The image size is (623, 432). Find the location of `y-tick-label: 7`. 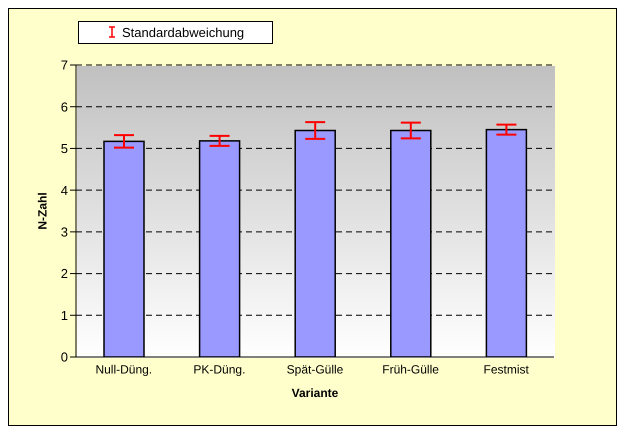

y-tick-label: 7 is located at coordinates (64, 65).